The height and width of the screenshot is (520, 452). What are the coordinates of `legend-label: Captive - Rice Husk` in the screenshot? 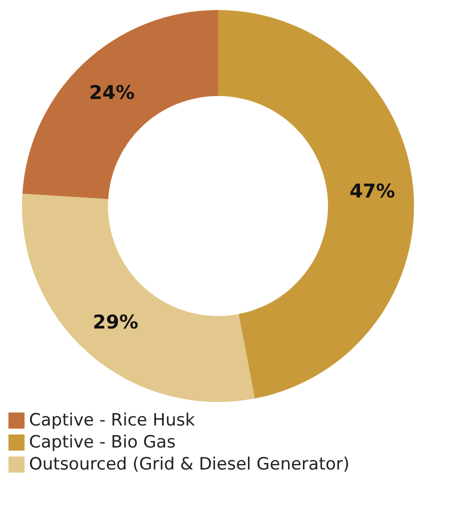 It's located at (112, 420).